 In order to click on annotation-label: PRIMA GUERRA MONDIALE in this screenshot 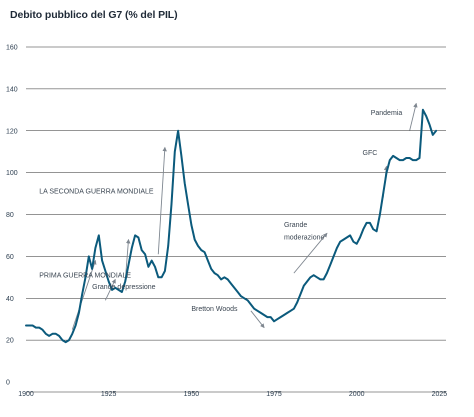, I will do `click(85, 275)`.